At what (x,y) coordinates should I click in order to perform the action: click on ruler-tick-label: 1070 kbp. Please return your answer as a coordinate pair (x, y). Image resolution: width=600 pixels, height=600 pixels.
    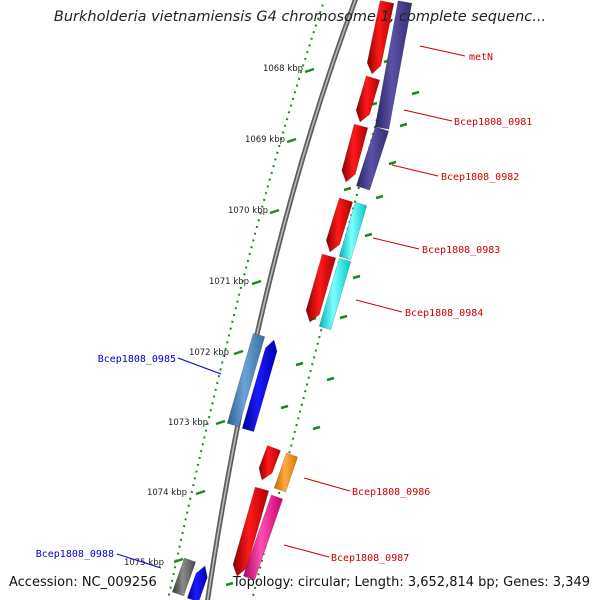
    Looking at the image, I should click on (248, 211).